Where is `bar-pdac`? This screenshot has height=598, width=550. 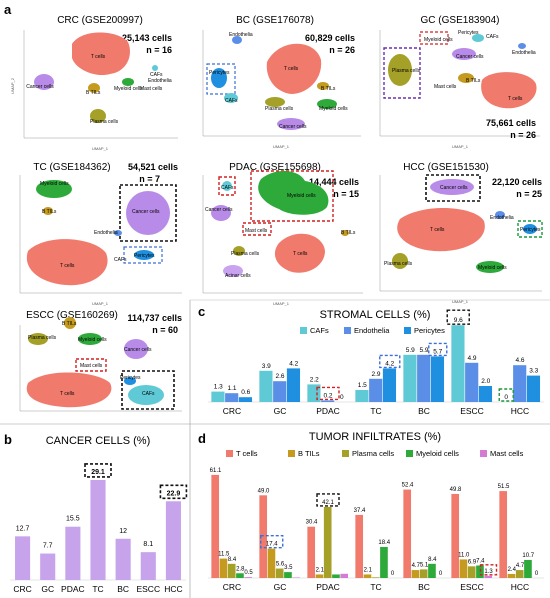
bar-pdac is located at coordinates (73, 553).